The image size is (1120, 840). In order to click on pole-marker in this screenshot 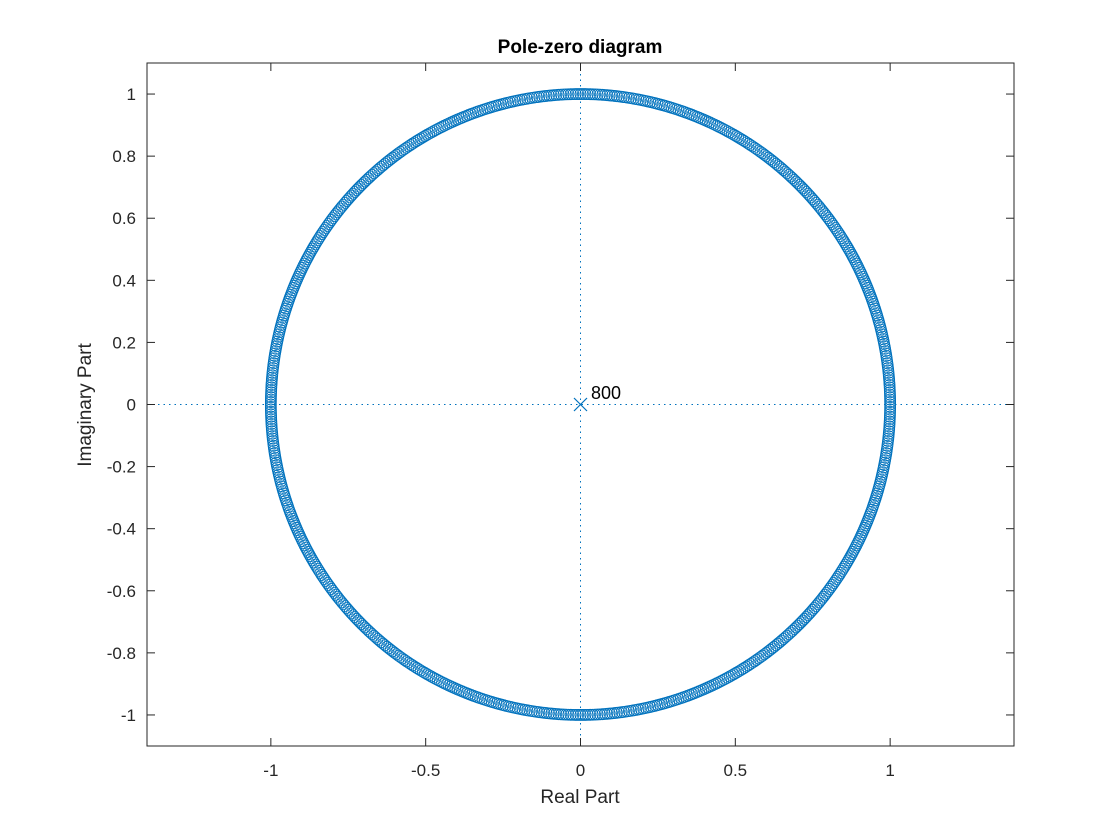, I will do `click(580, 404)`.